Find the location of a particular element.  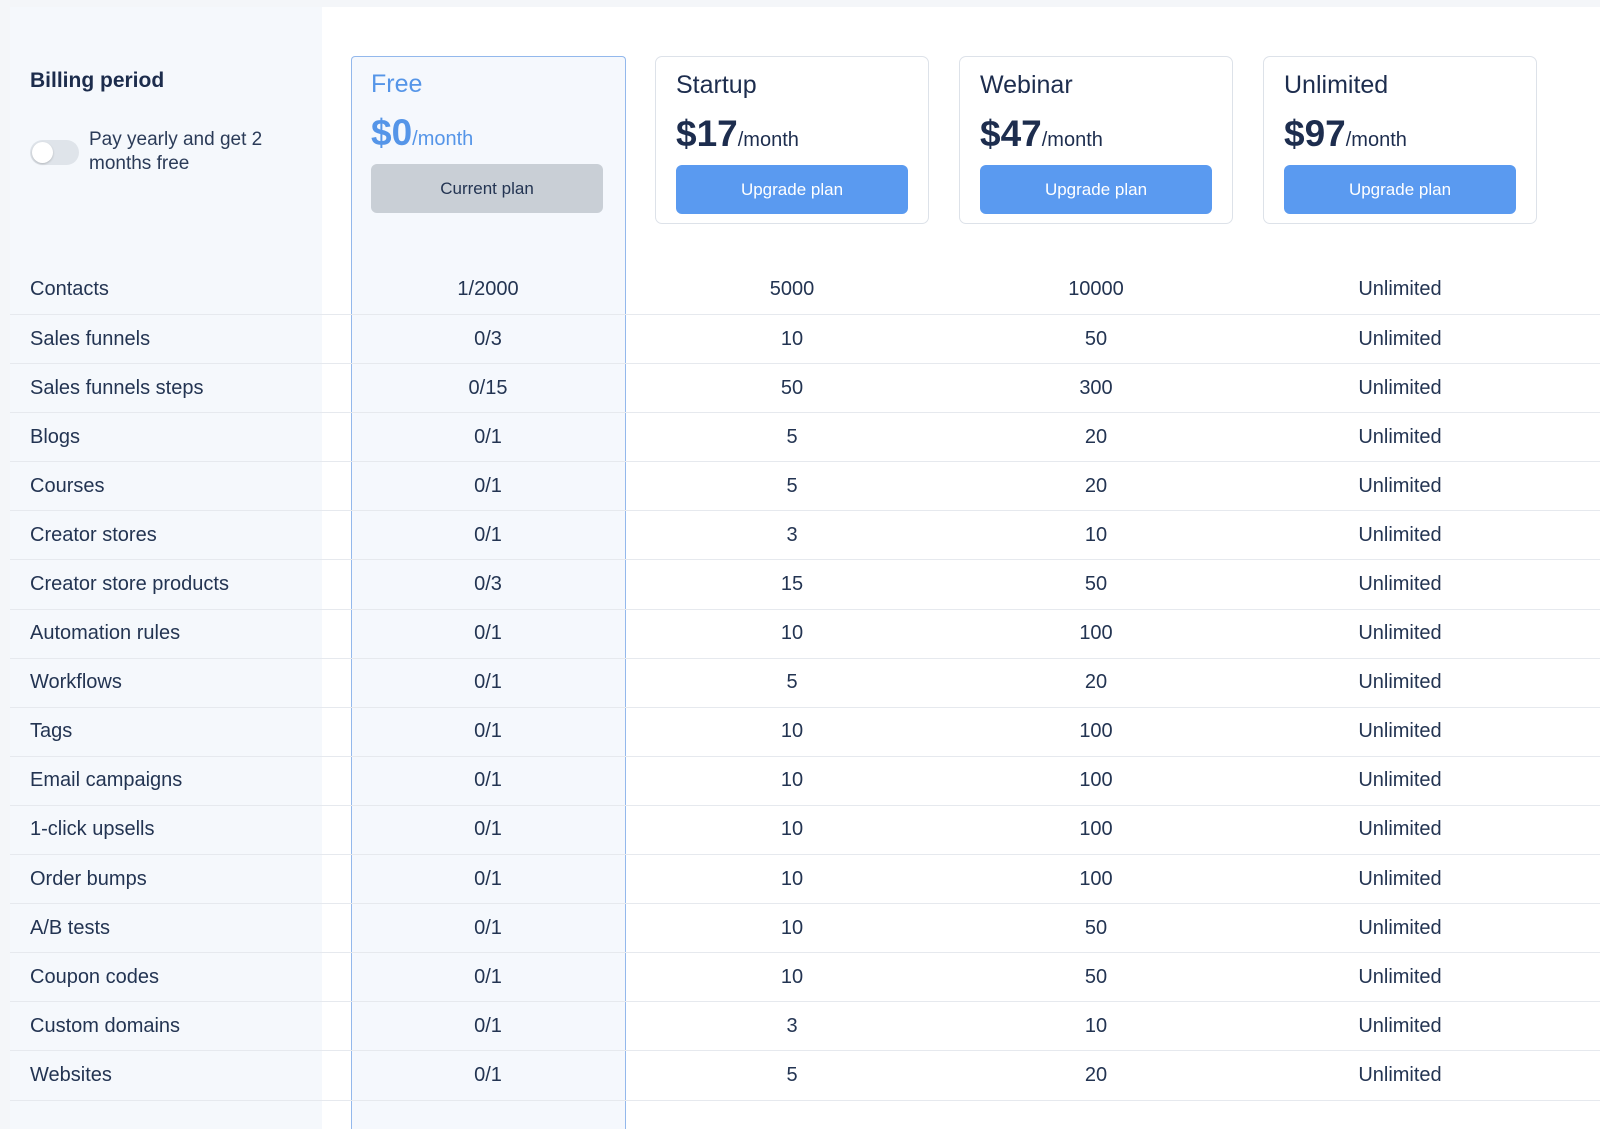

feature-value: 0/15 is located at coordinates (488, 387).